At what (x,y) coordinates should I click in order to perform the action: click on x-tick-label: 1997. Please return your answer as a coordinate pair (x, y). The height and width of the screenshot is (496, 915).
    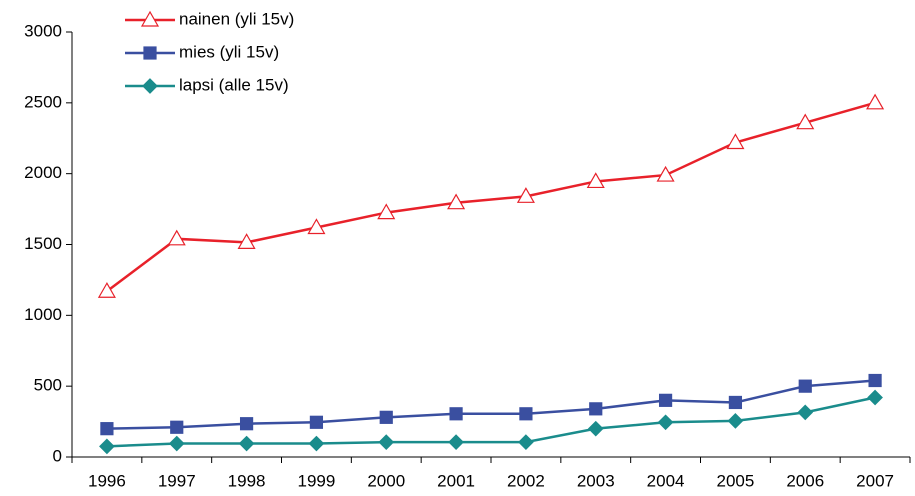
    Looking at the image, I should click on (177, 480).